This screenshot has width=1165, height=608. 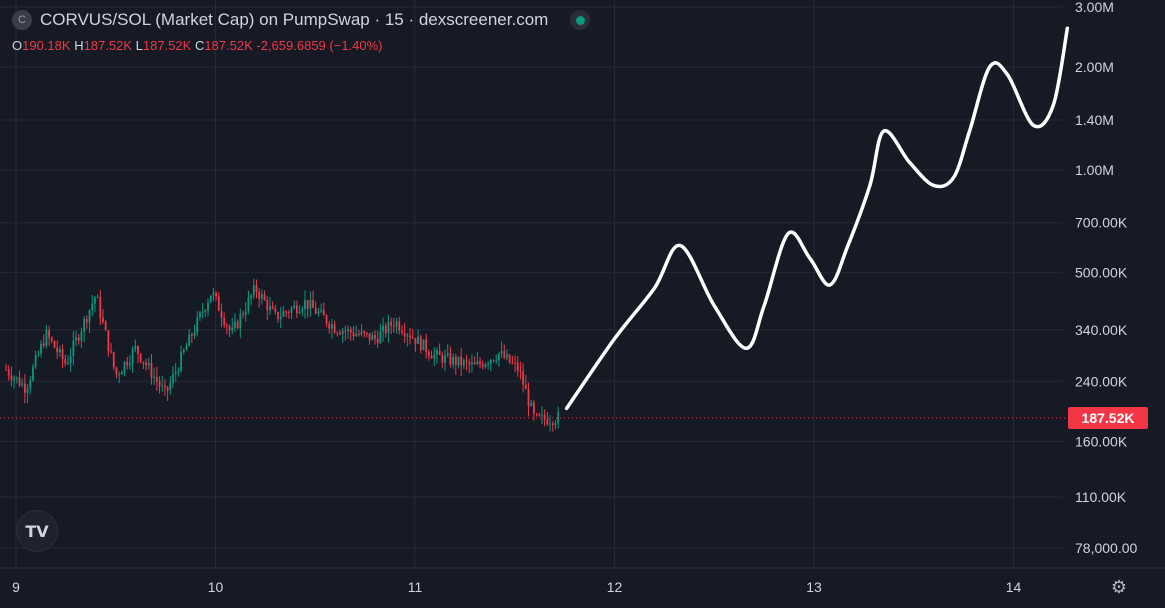 What do you see at coordinates (17, 45) in the screenshot?
I see `open-label: O` at bounding box center [17, 45].